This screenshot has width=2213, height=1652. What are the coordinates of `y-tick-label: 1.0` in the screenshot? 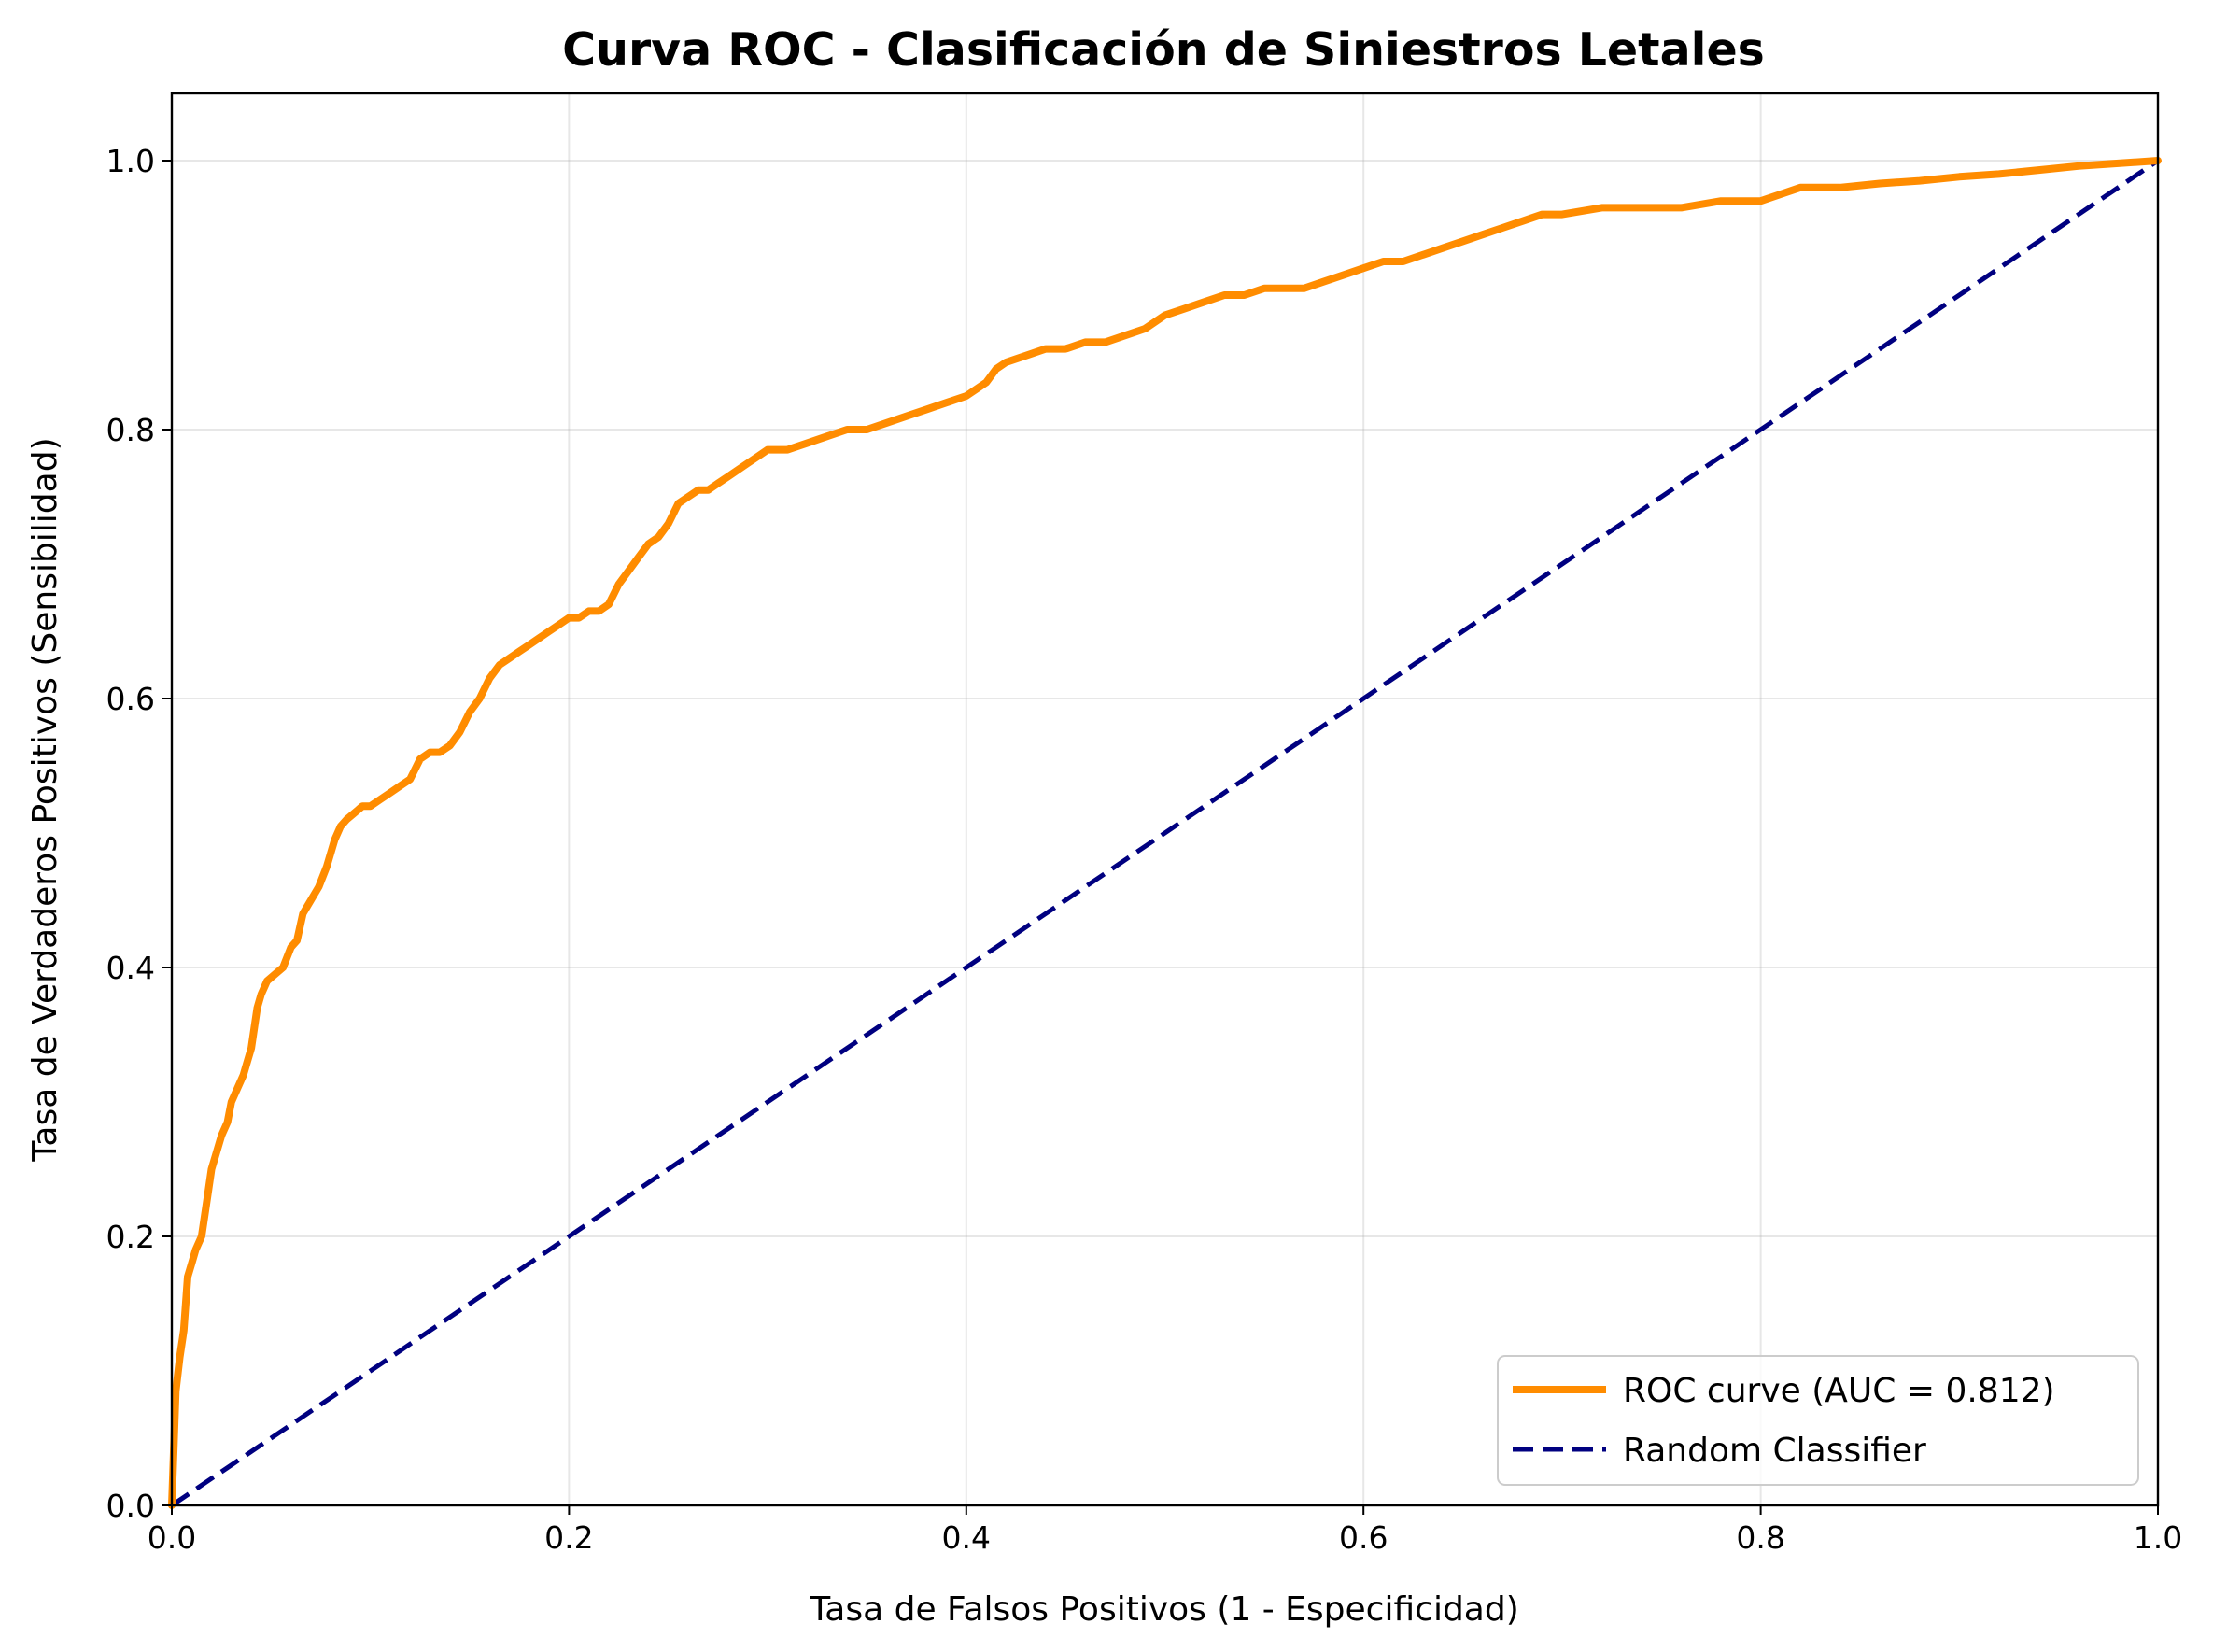 It's located at (131, 161).